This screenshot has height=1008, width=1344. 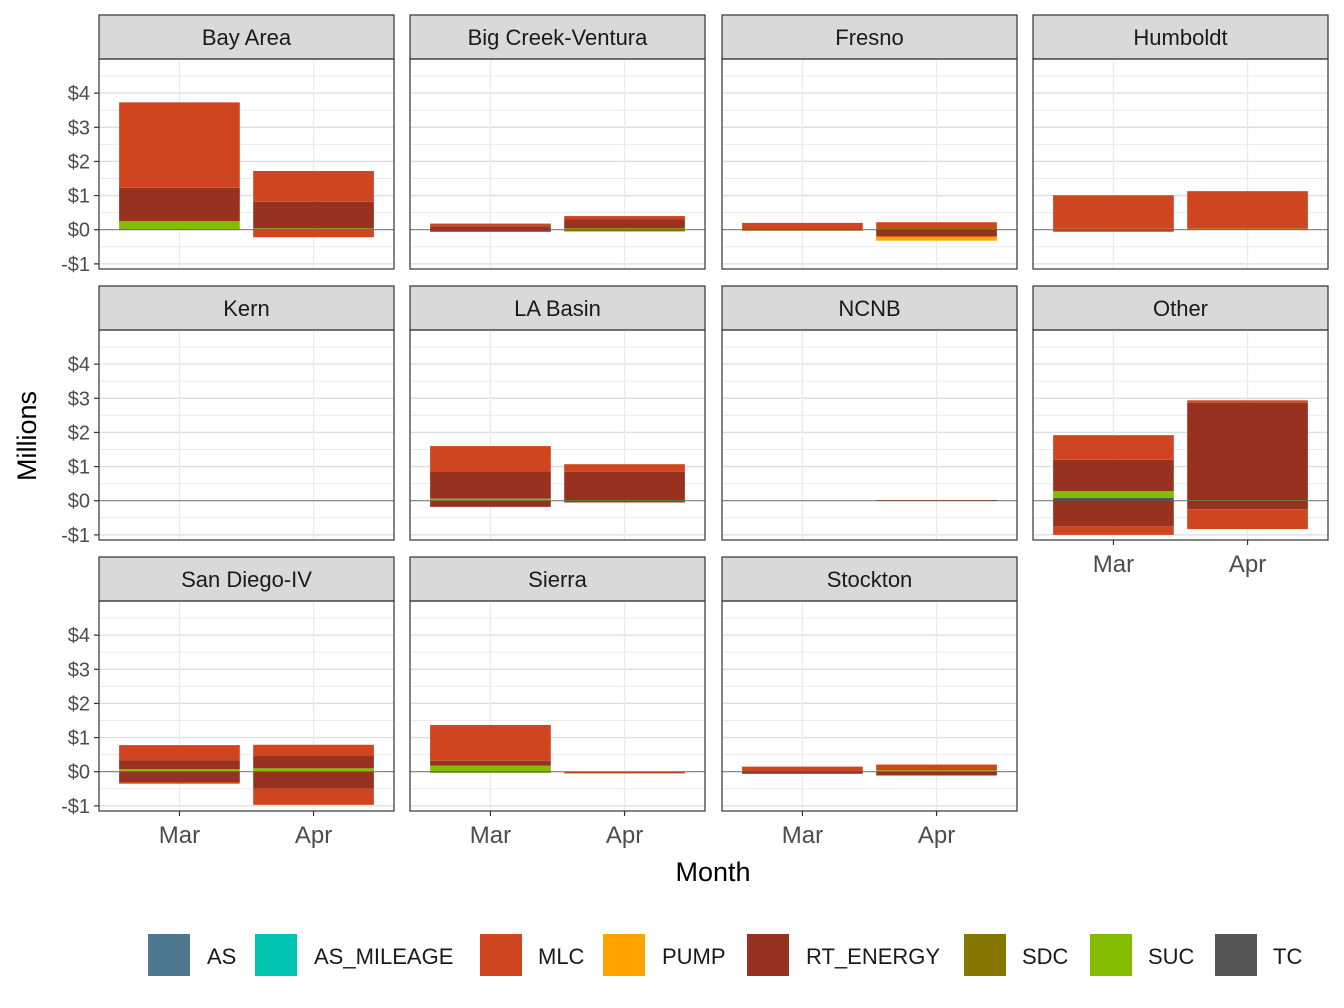 What do you see at coordinates (1171, 956) in the screenshot?
I see `legend-label: SUC` at bounding box center [1171, 956].